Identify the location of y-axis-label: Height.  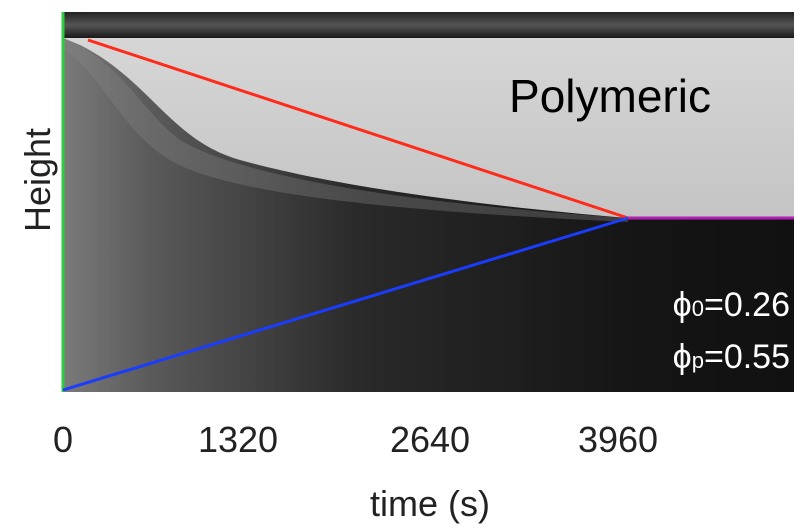
(37, 180).